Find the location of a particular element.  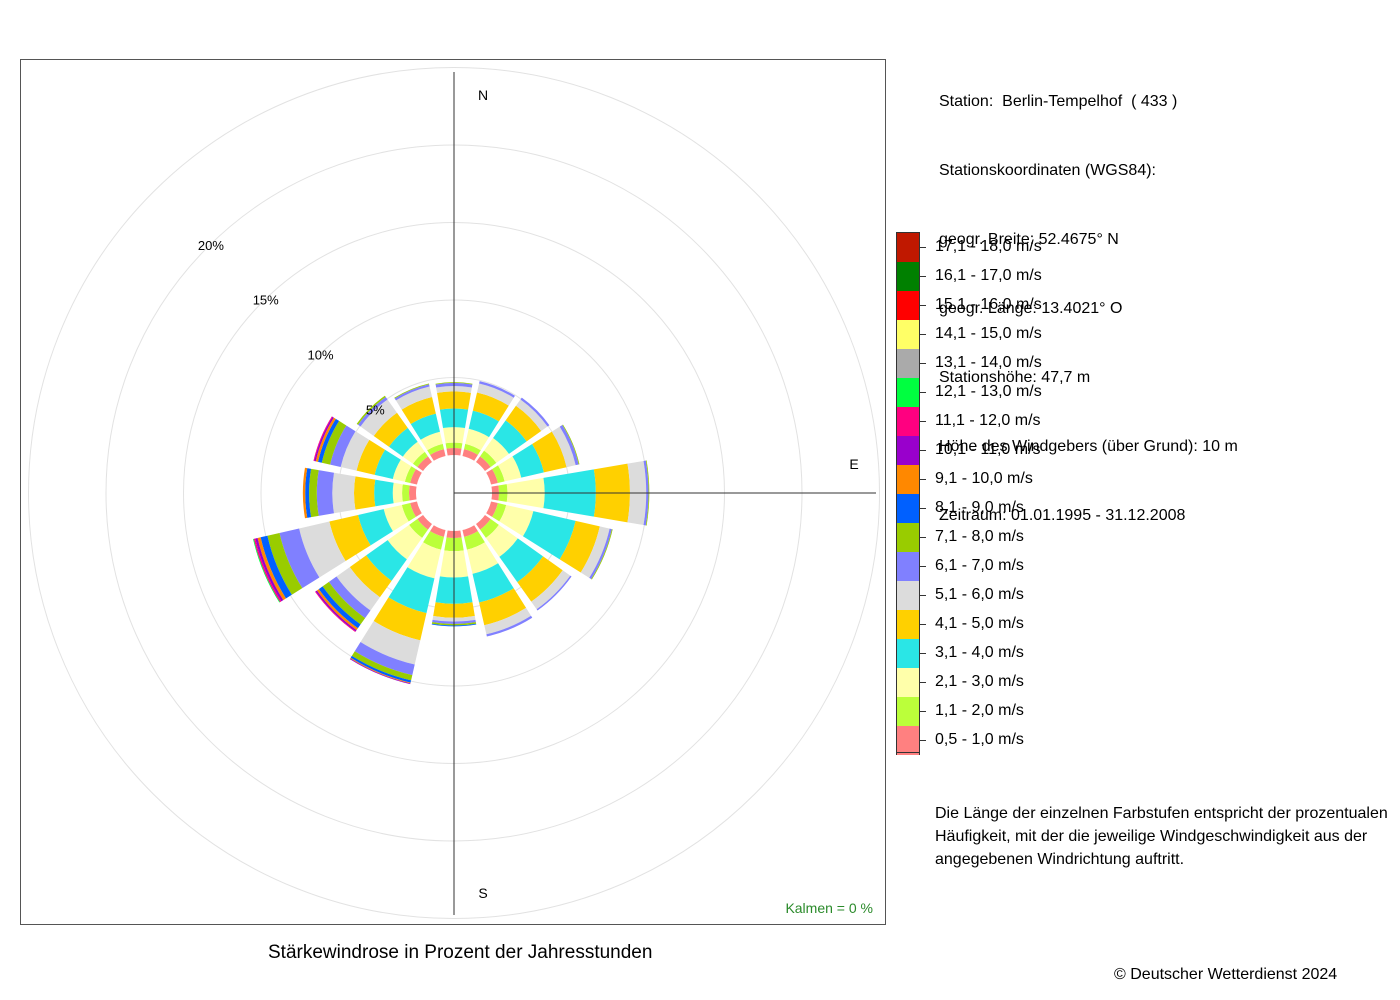

legend-entry: 0,5 - 1,0 m/s is located at coordinates (996, 740).